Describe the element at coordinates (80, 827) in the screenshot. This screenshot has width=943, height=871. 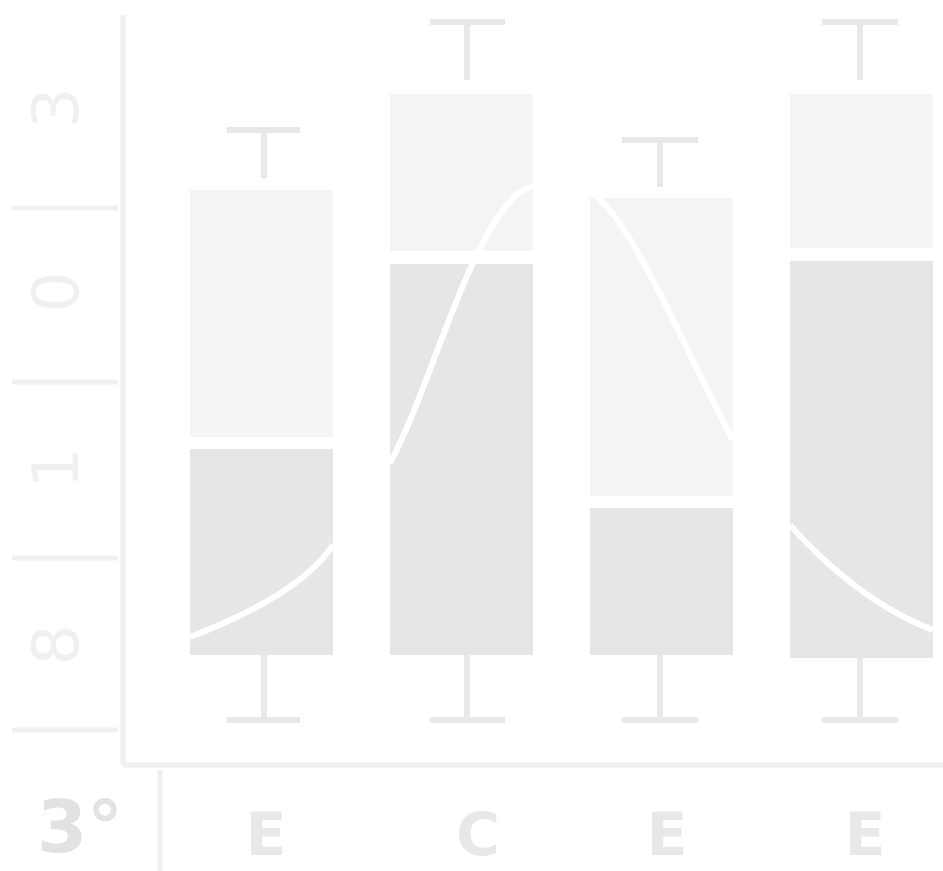
I see `corner-label: 3°` at that location.